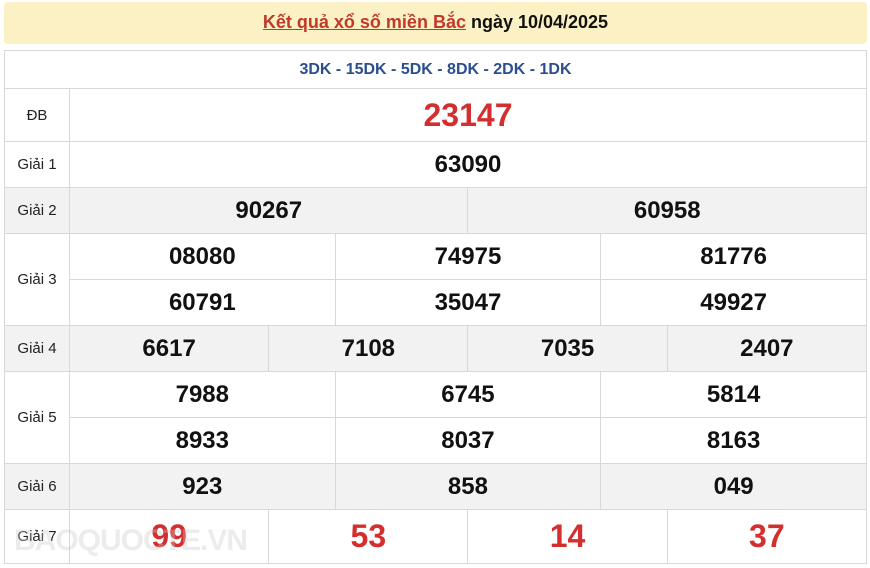  Describe the element at coordinates (733, 256) in the screenshot. I see `prize-number: 81776` at that location.